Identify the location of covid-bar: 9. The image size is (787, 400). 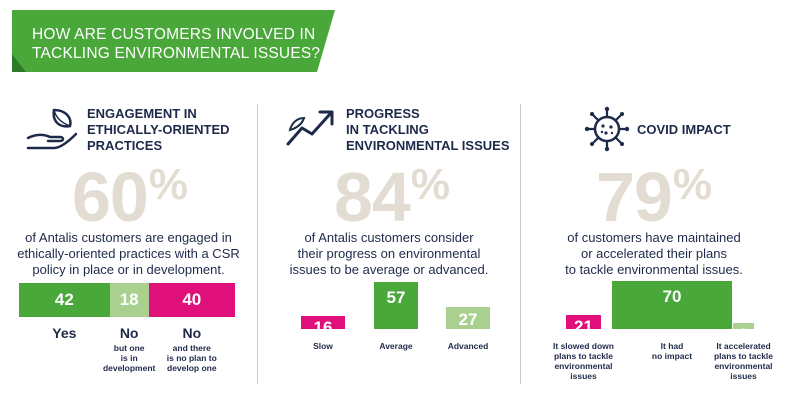
(743, 333).